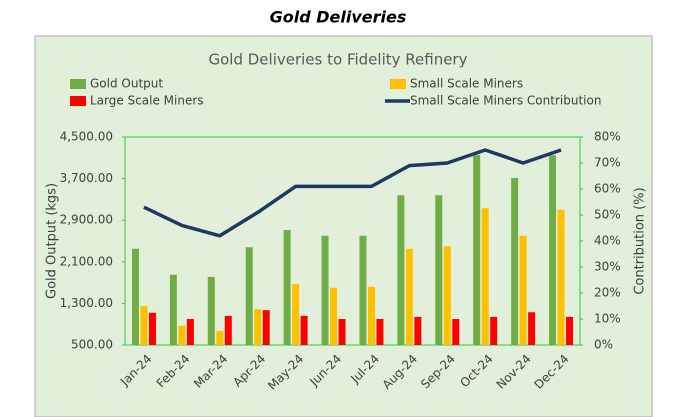  What do you see at coordinates (338, 60) in the screenshot?
I see `chart-title: Gold Deliveries to Fidelity Refinery` at bounding box center [338, 60].